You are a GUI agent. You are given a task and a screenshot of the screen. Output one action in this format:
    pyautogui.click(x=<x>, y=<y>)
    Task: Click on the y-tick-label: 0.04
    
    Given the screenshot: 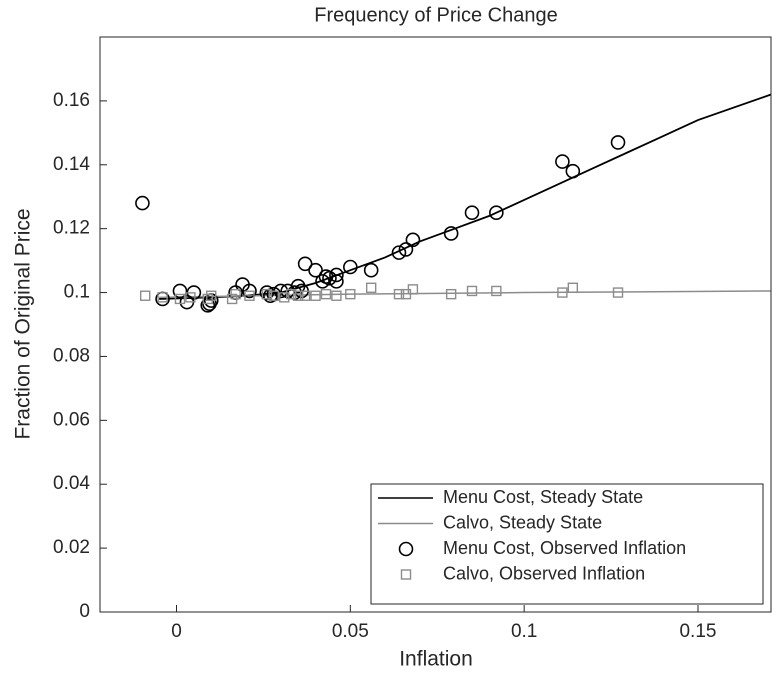 What is the action you would take?
    pyautogui.click(x=71, y=483)
    